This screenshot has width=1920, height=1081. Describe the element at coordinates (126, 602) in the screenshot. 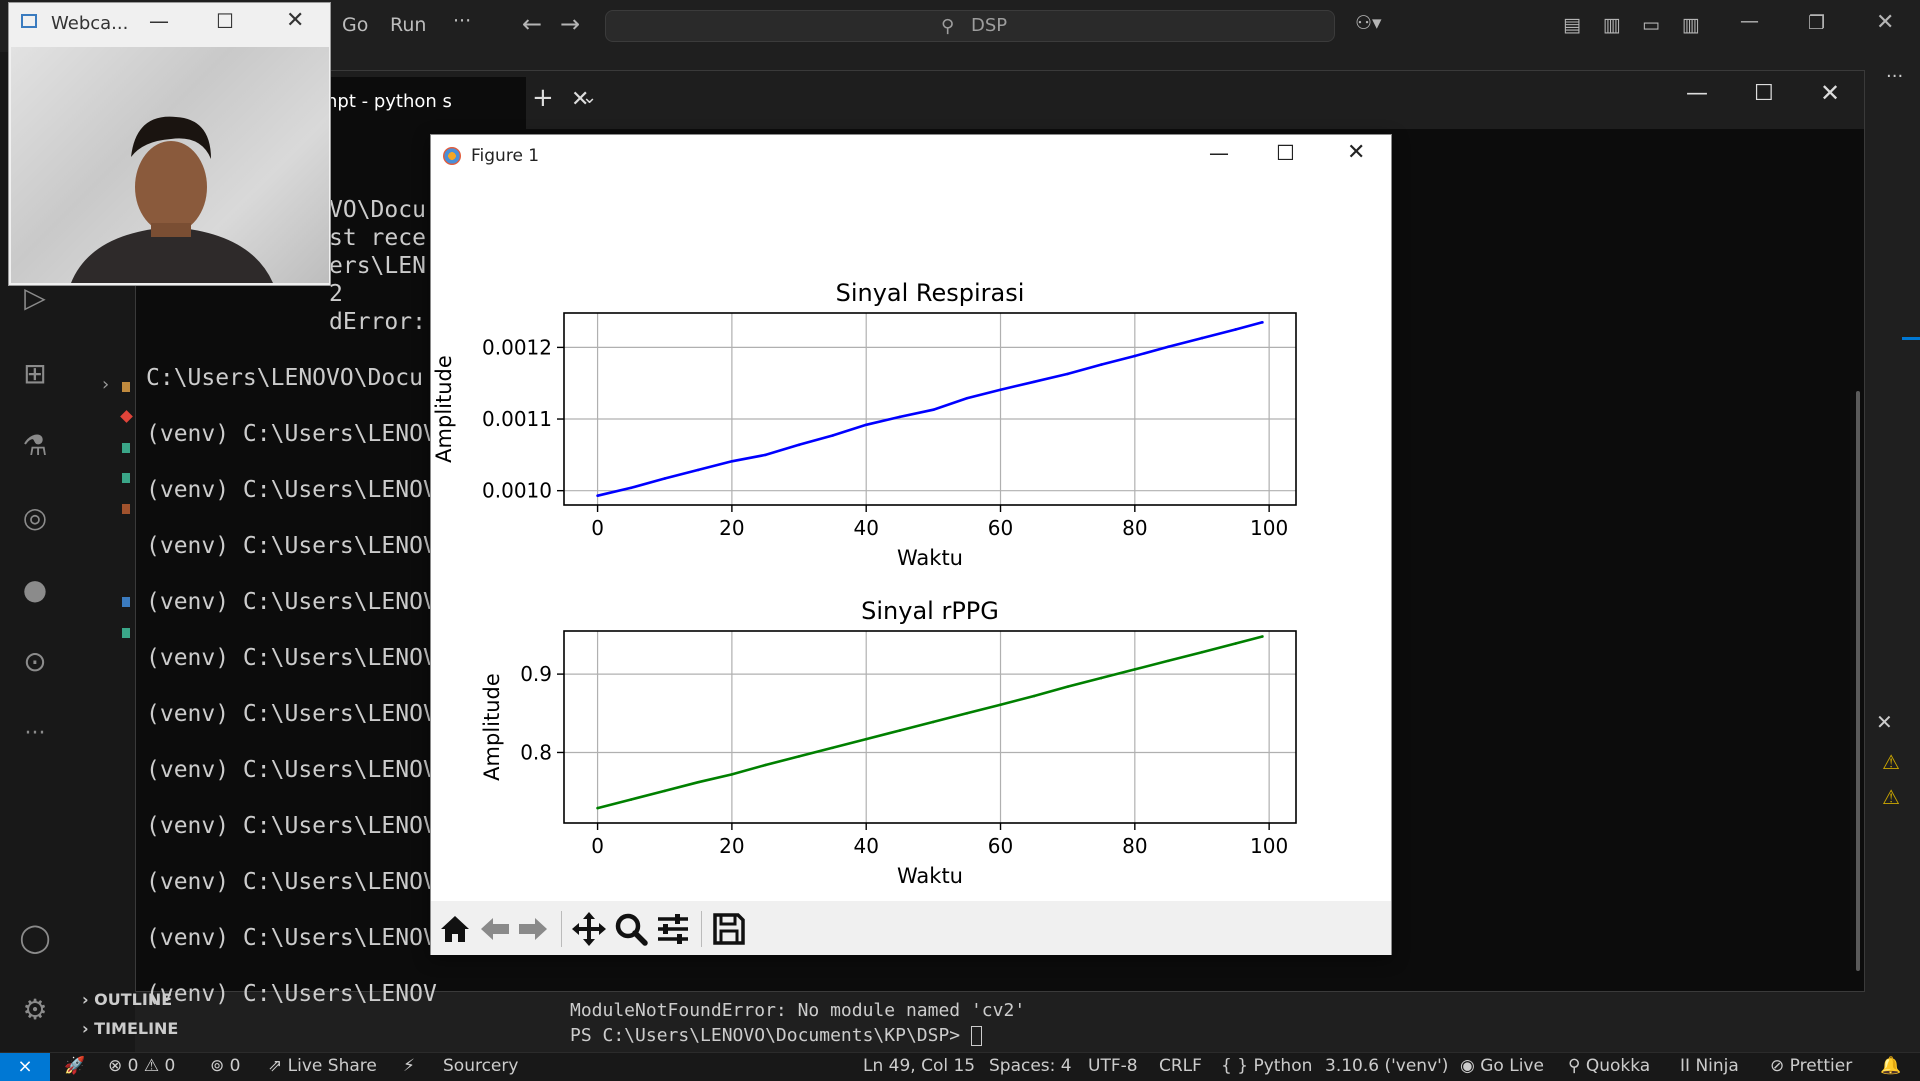

I see `python-file-icon` at that location.